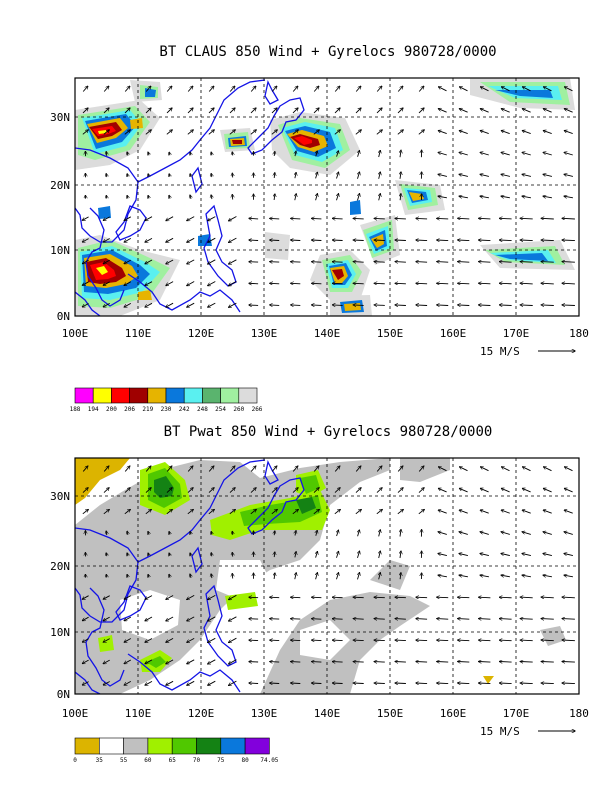  I want to click on lon-label: 110E, so click(138, 713).